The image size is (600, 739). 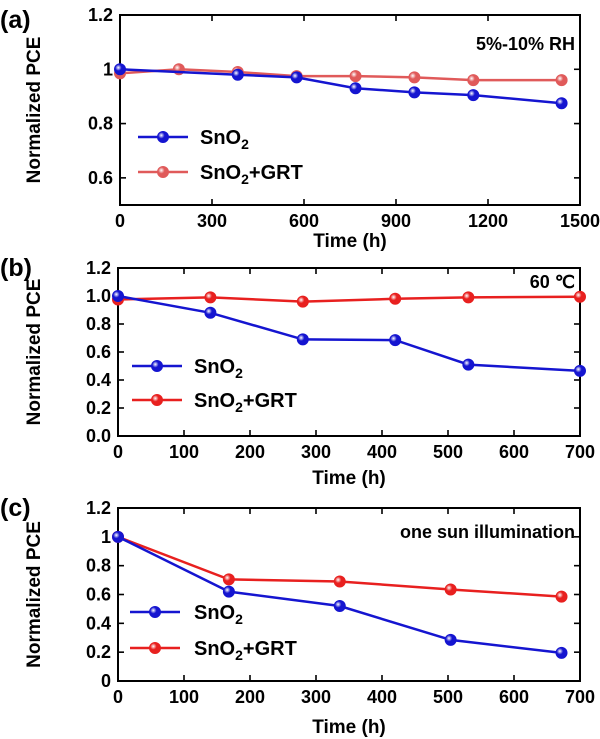 I want to click on x-tick-label: 1500, so click(x=580, y=221).